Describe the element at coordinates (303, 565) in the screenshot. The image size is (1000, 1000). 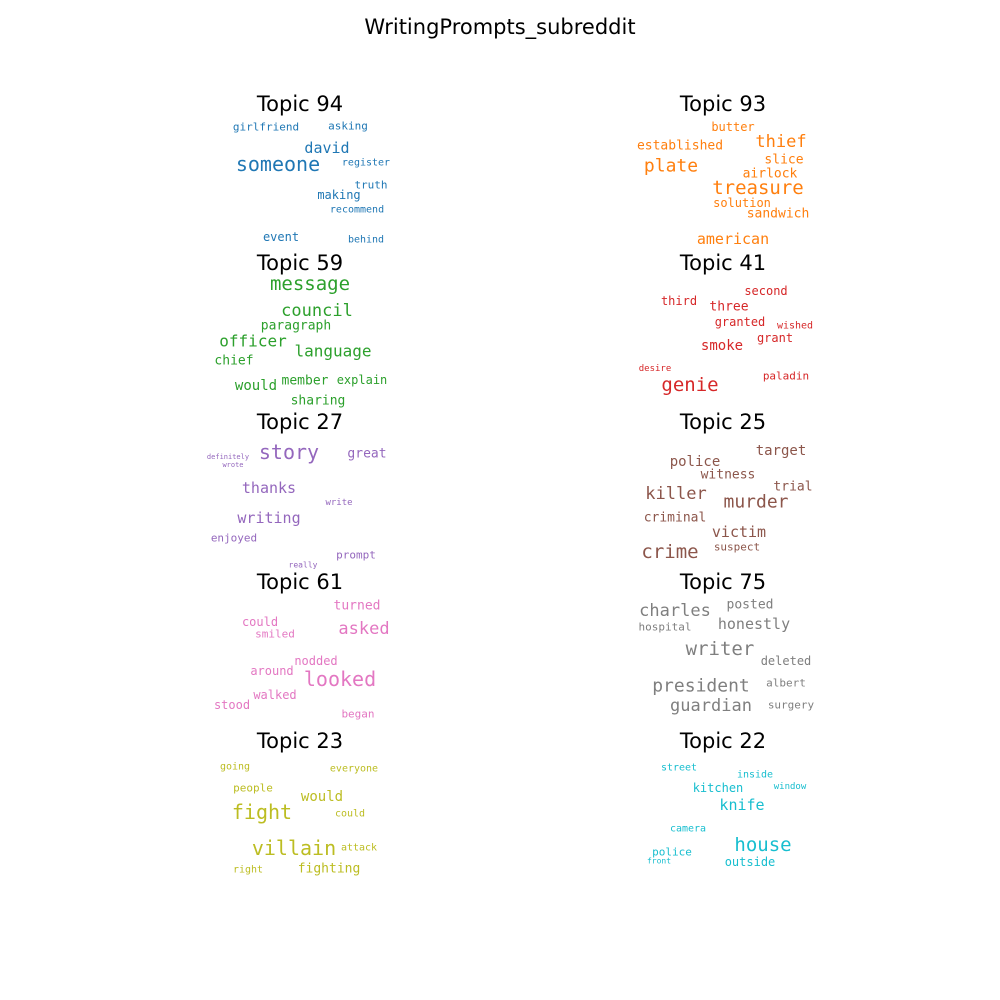
I see `wordcloud-word: really` at that location.